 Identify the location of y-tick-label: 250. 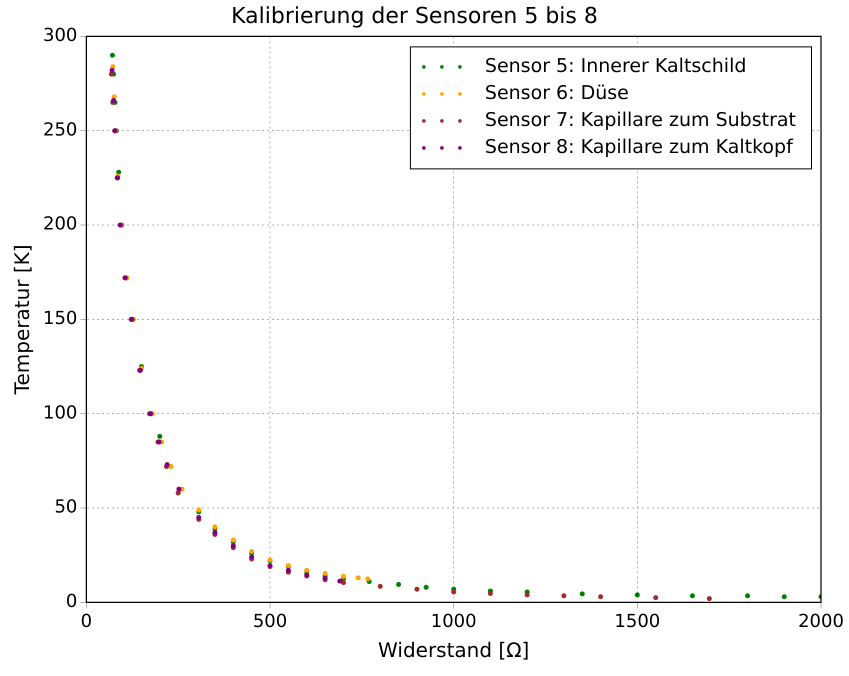
(60, 129).